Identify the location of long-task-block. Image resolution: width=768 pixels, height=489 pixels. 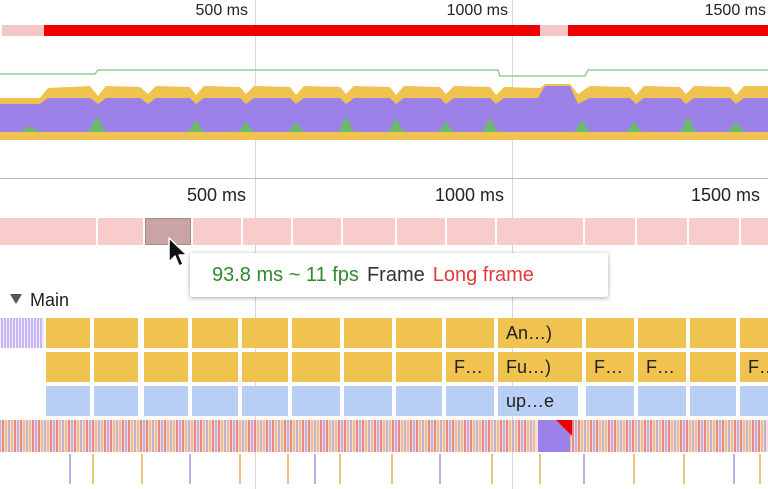
(554, 436).